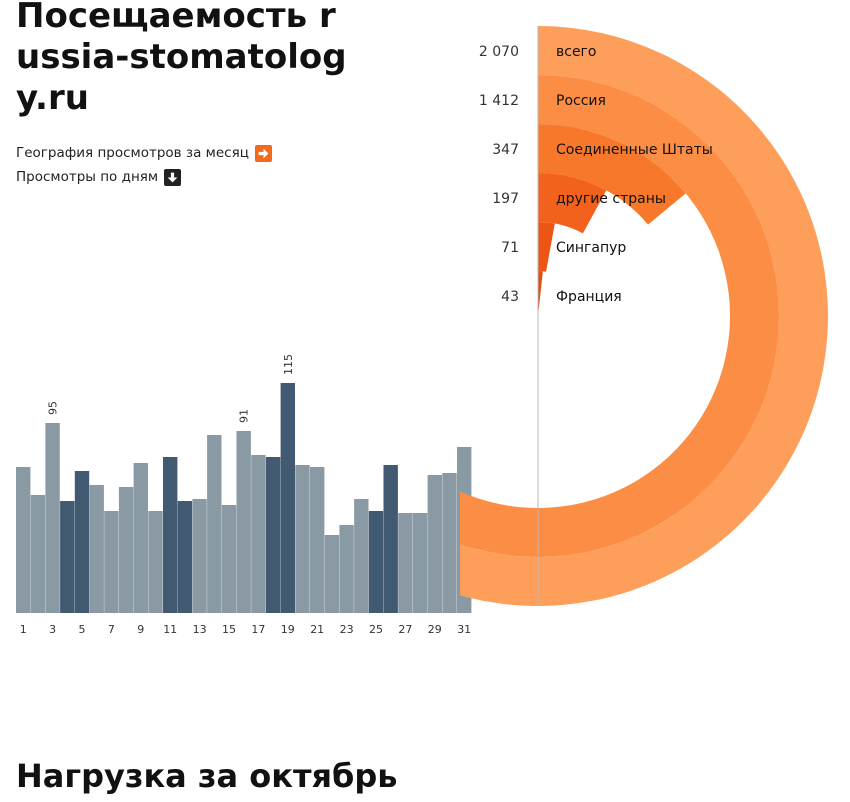  What do you see at coordinates (87, 177) in the screenshot?
I see `daily-link-label: Просмотры по дням` at bounding box center [87, 177].